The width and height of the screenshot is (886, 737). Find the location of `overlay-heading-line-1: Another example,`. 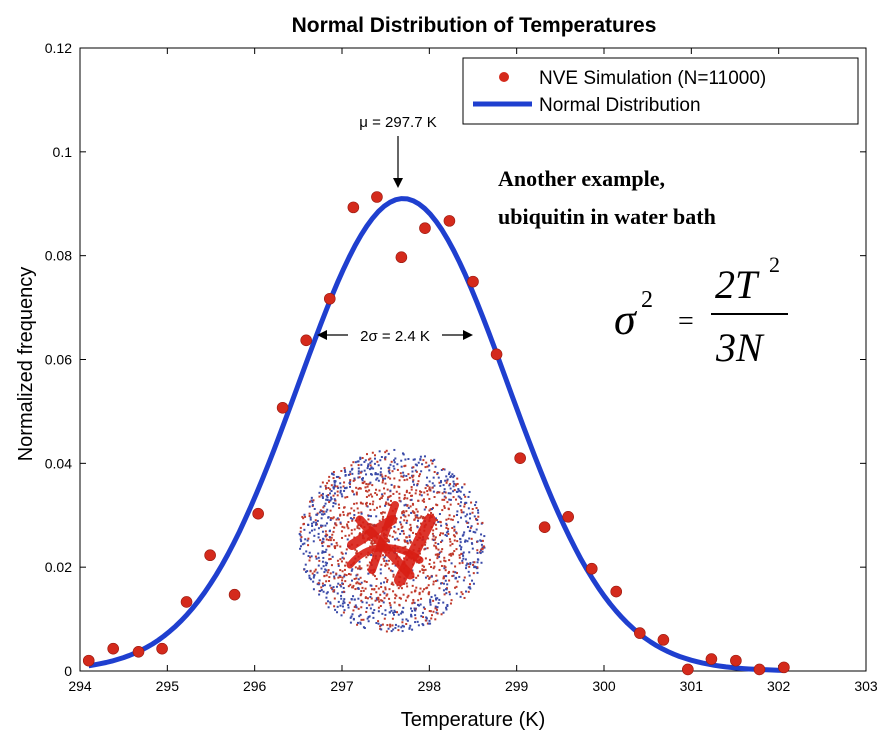

overlay-heading-line-1: Another example, is located at coordinates (581, 178).